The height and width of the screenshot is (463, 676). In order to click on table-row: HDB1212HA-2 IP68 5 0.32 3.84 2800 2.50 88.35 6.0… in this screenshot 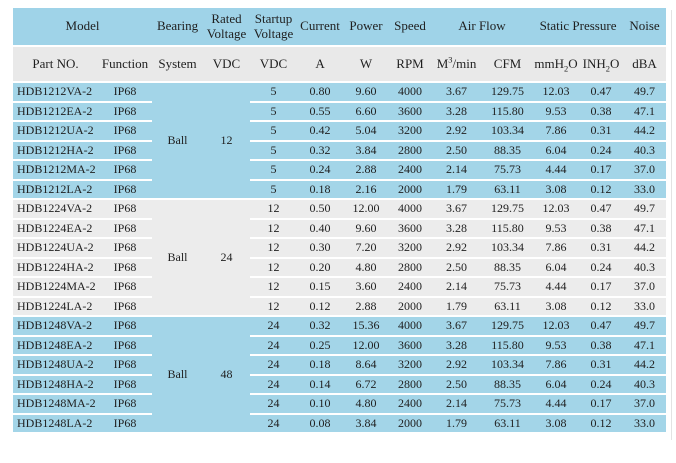, I will do `click(340, 150)`.